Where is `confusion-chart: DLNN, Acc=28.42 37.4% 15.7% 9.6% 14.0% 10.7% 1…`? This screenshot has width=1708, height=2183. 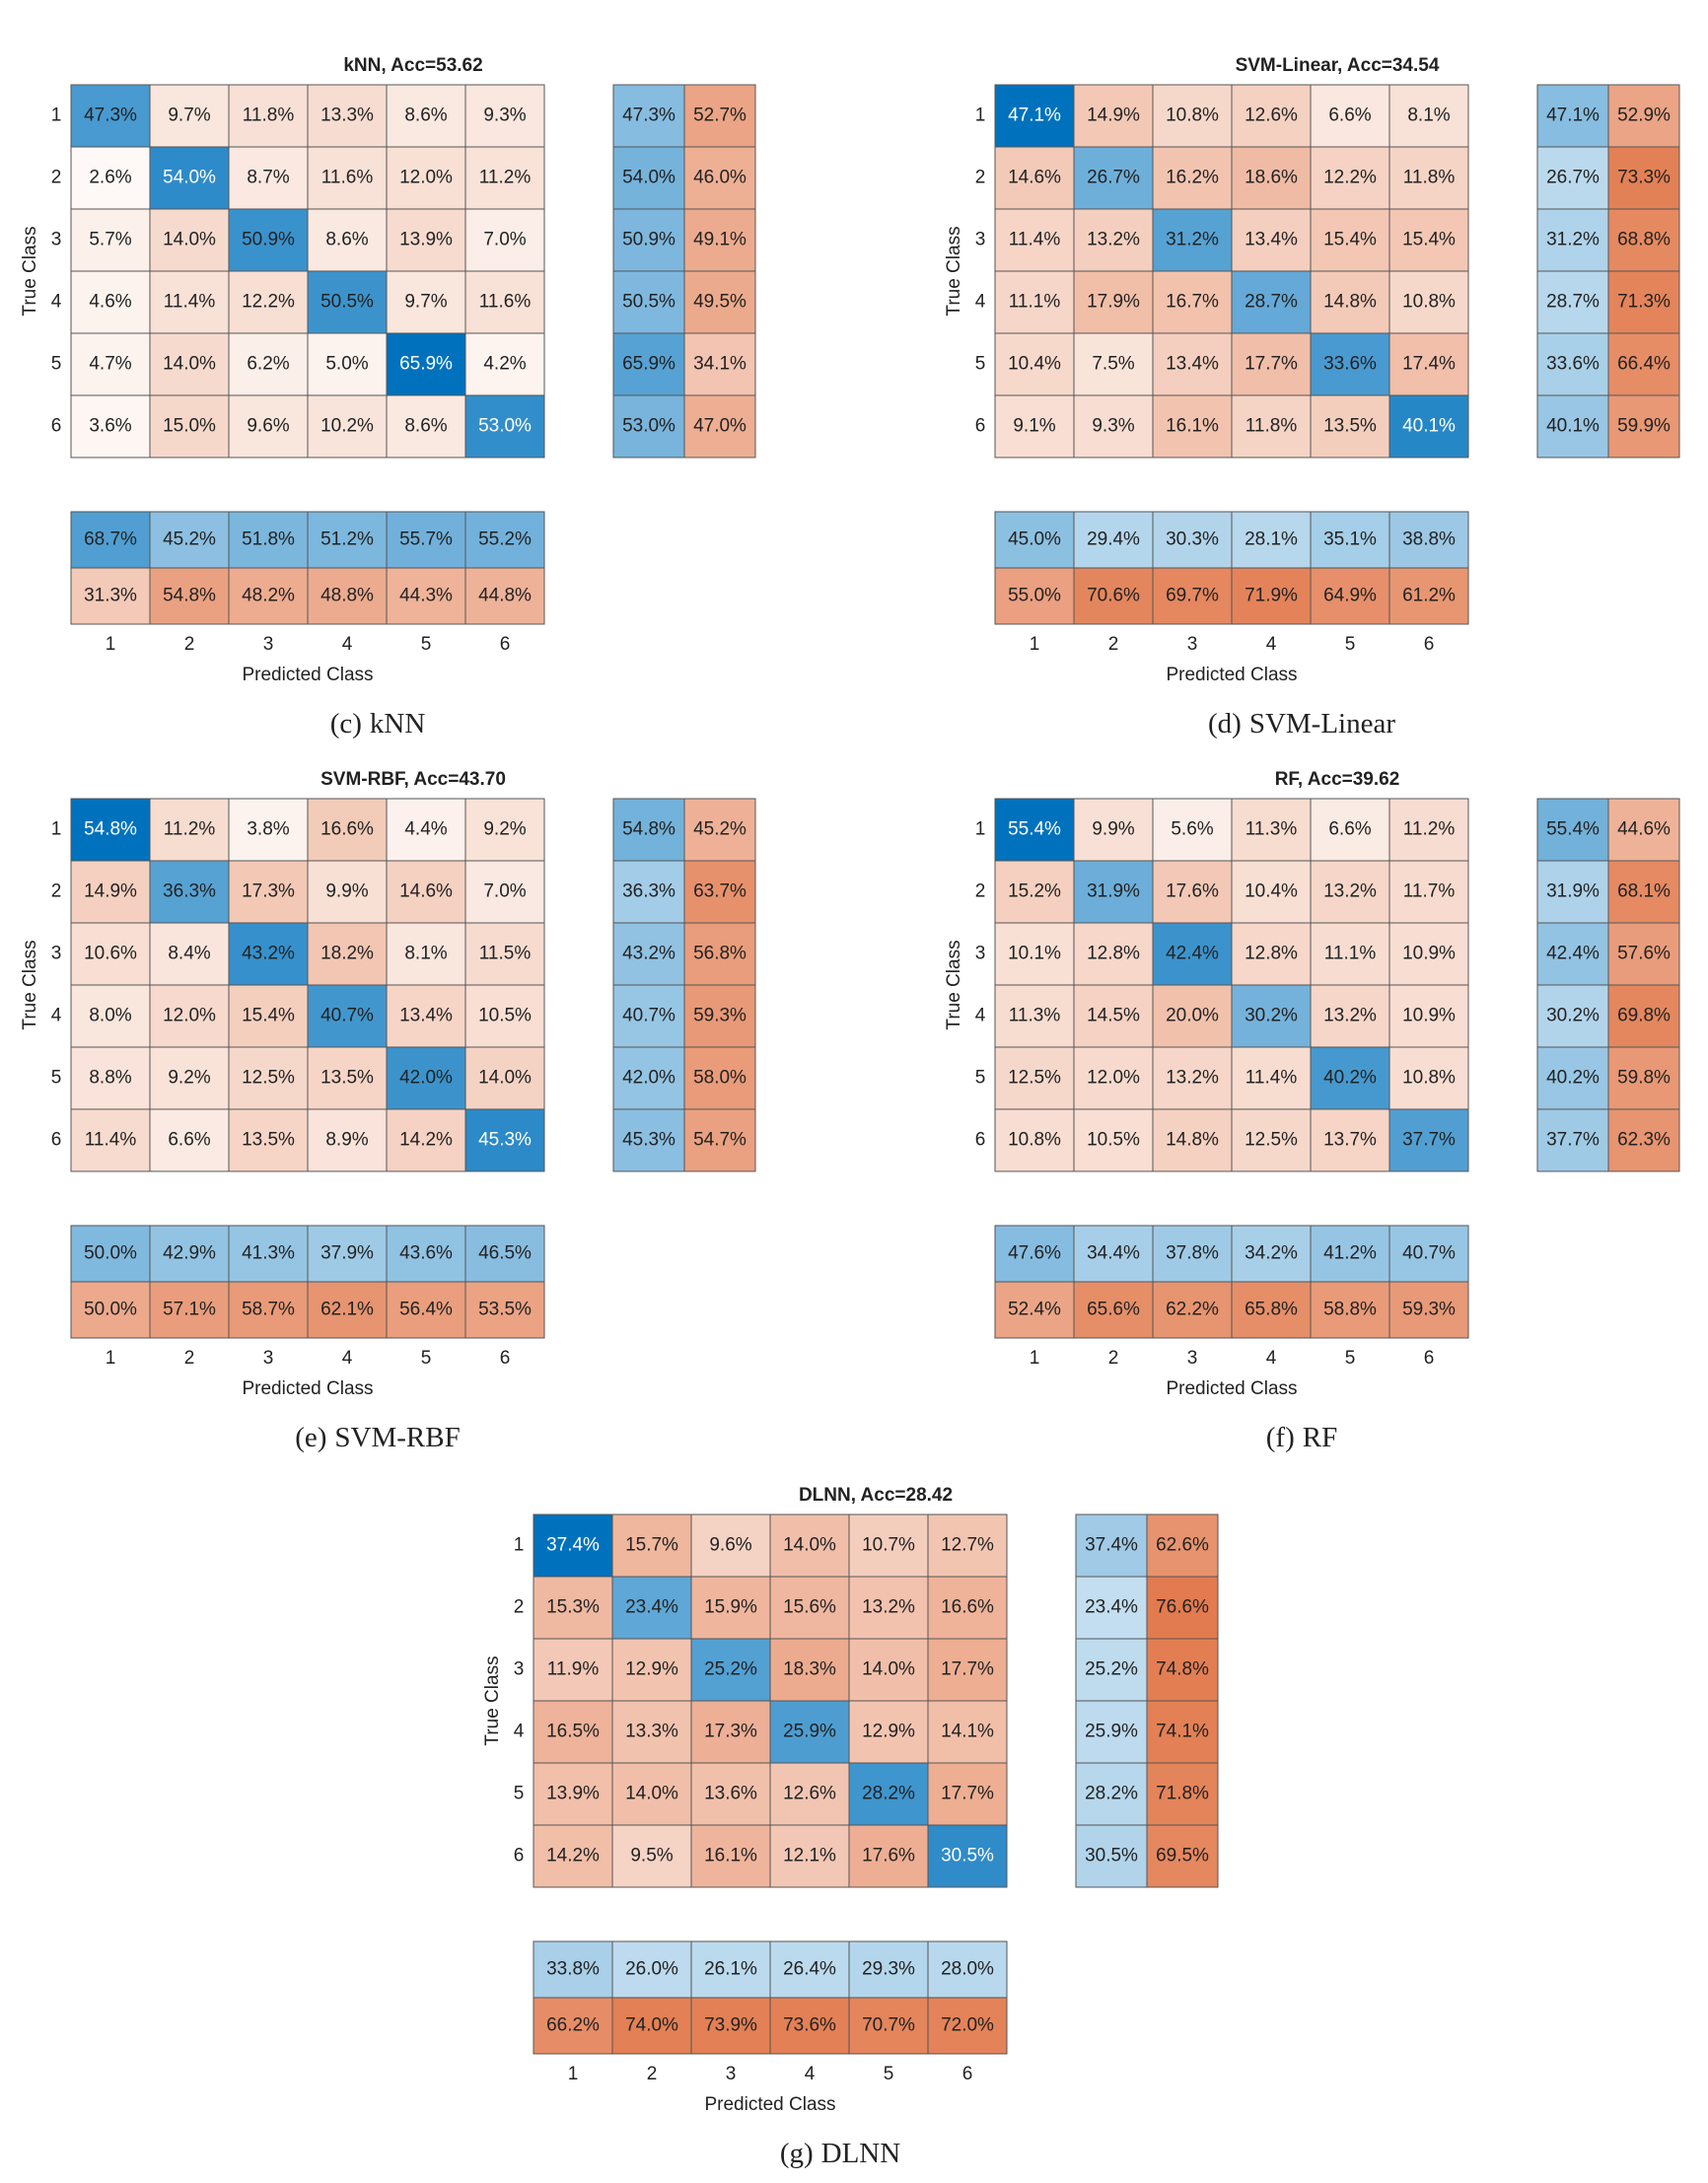
confusion-chart: DLNN, Acc=28.42 37.4% 15.7% 9.6% 14.0% 10.7% 1… is located at coordinates (850, 1827).